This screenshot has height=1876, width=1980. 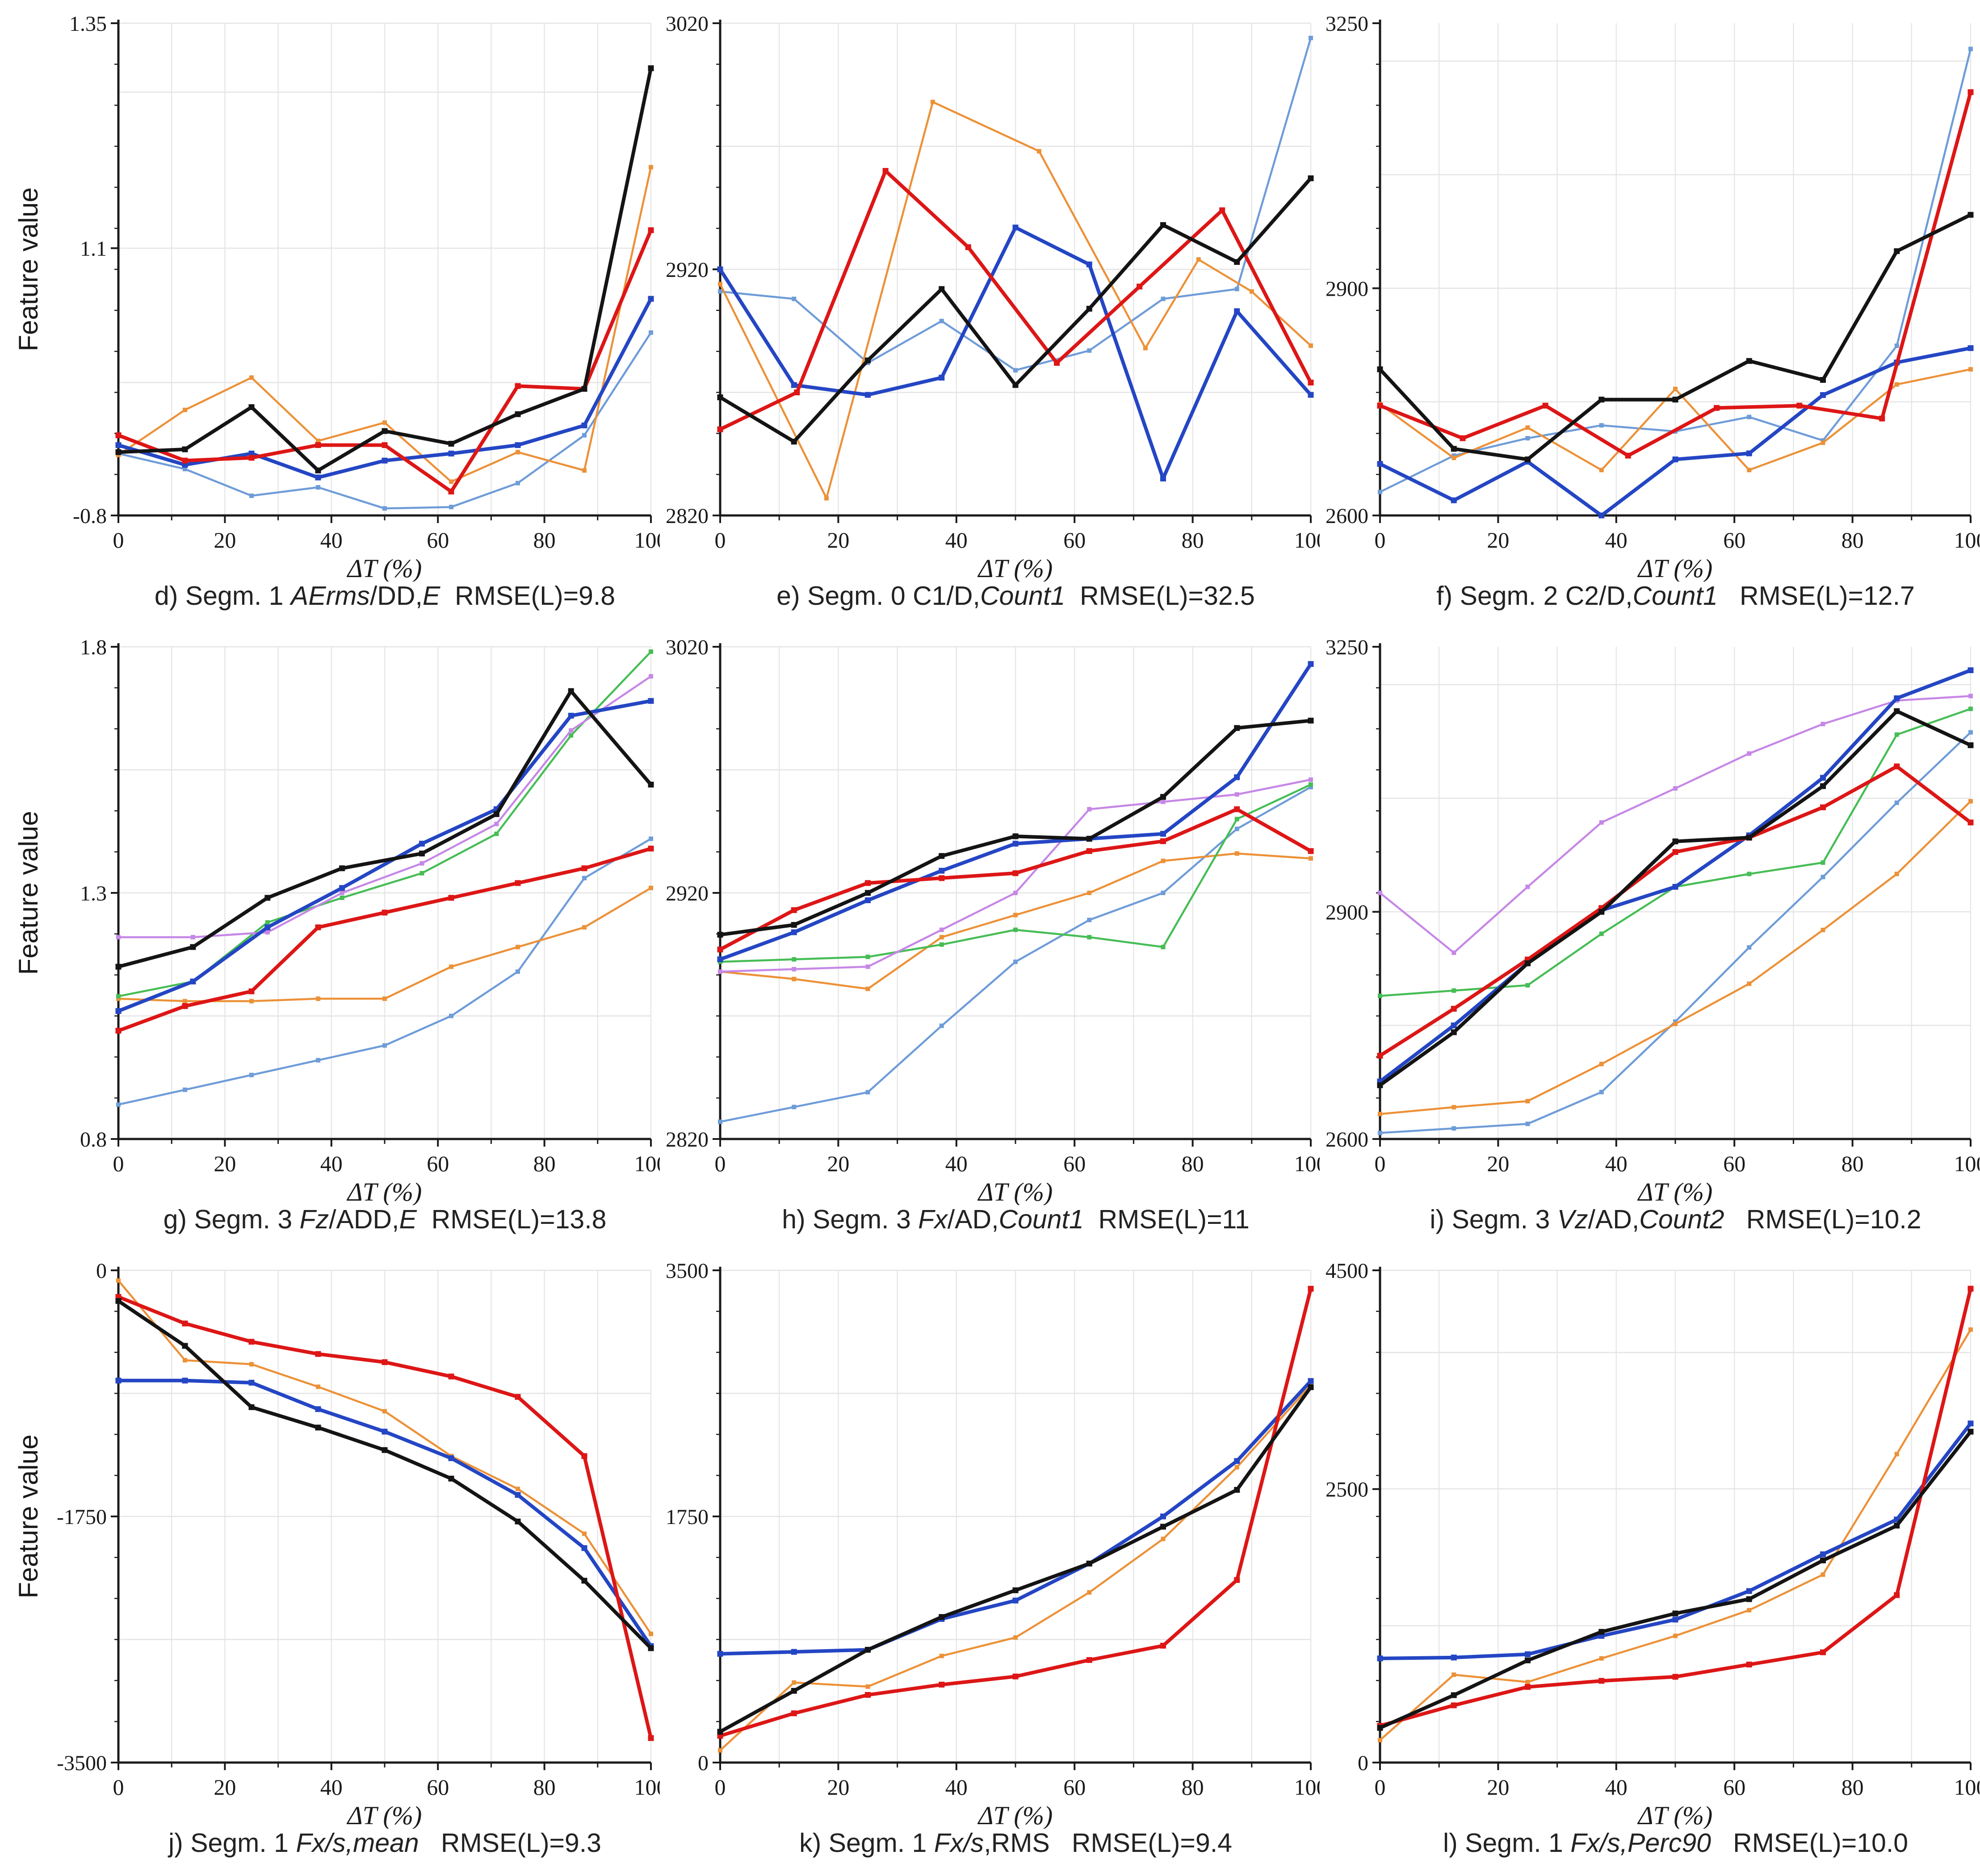 I want to click on line-chart-i: 0 20 40 60 80 100 ΔT (%) 3250 2900 2600, so click(x=1653, y=920).